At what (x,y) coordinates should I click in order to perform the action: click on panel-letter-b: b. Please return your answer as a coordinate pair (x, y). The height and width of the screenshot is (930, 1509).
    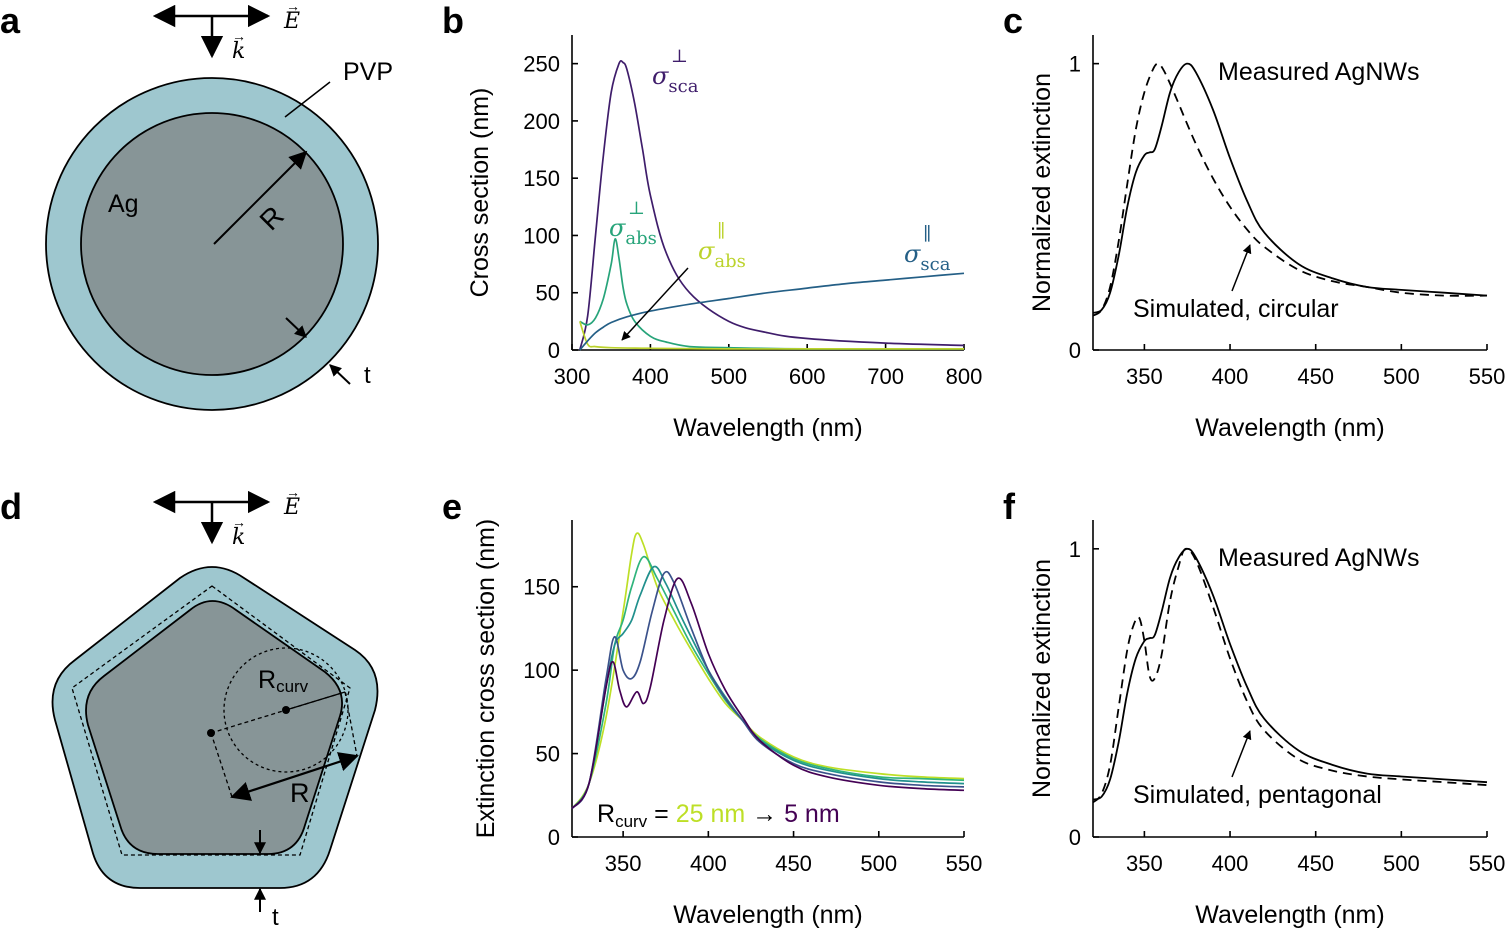
    Looking at the image, I should click on (453, 20).